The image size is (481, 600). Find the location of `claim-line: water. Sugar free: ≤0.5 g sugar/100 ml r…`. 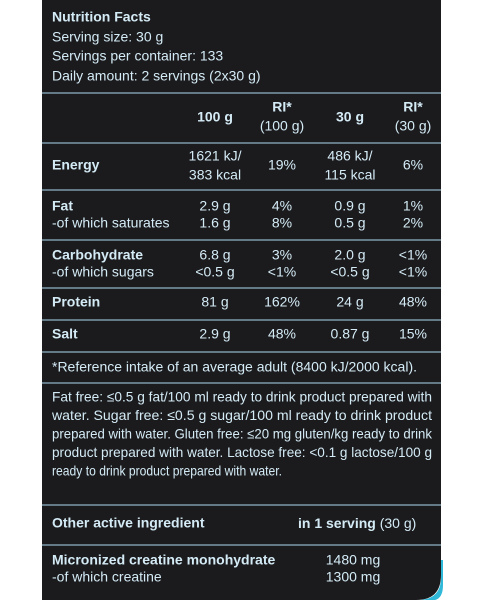

claim-line: water. Sugar free: ≤0.5 g sugar/100 ml r… is located at coordinates (241, 415).